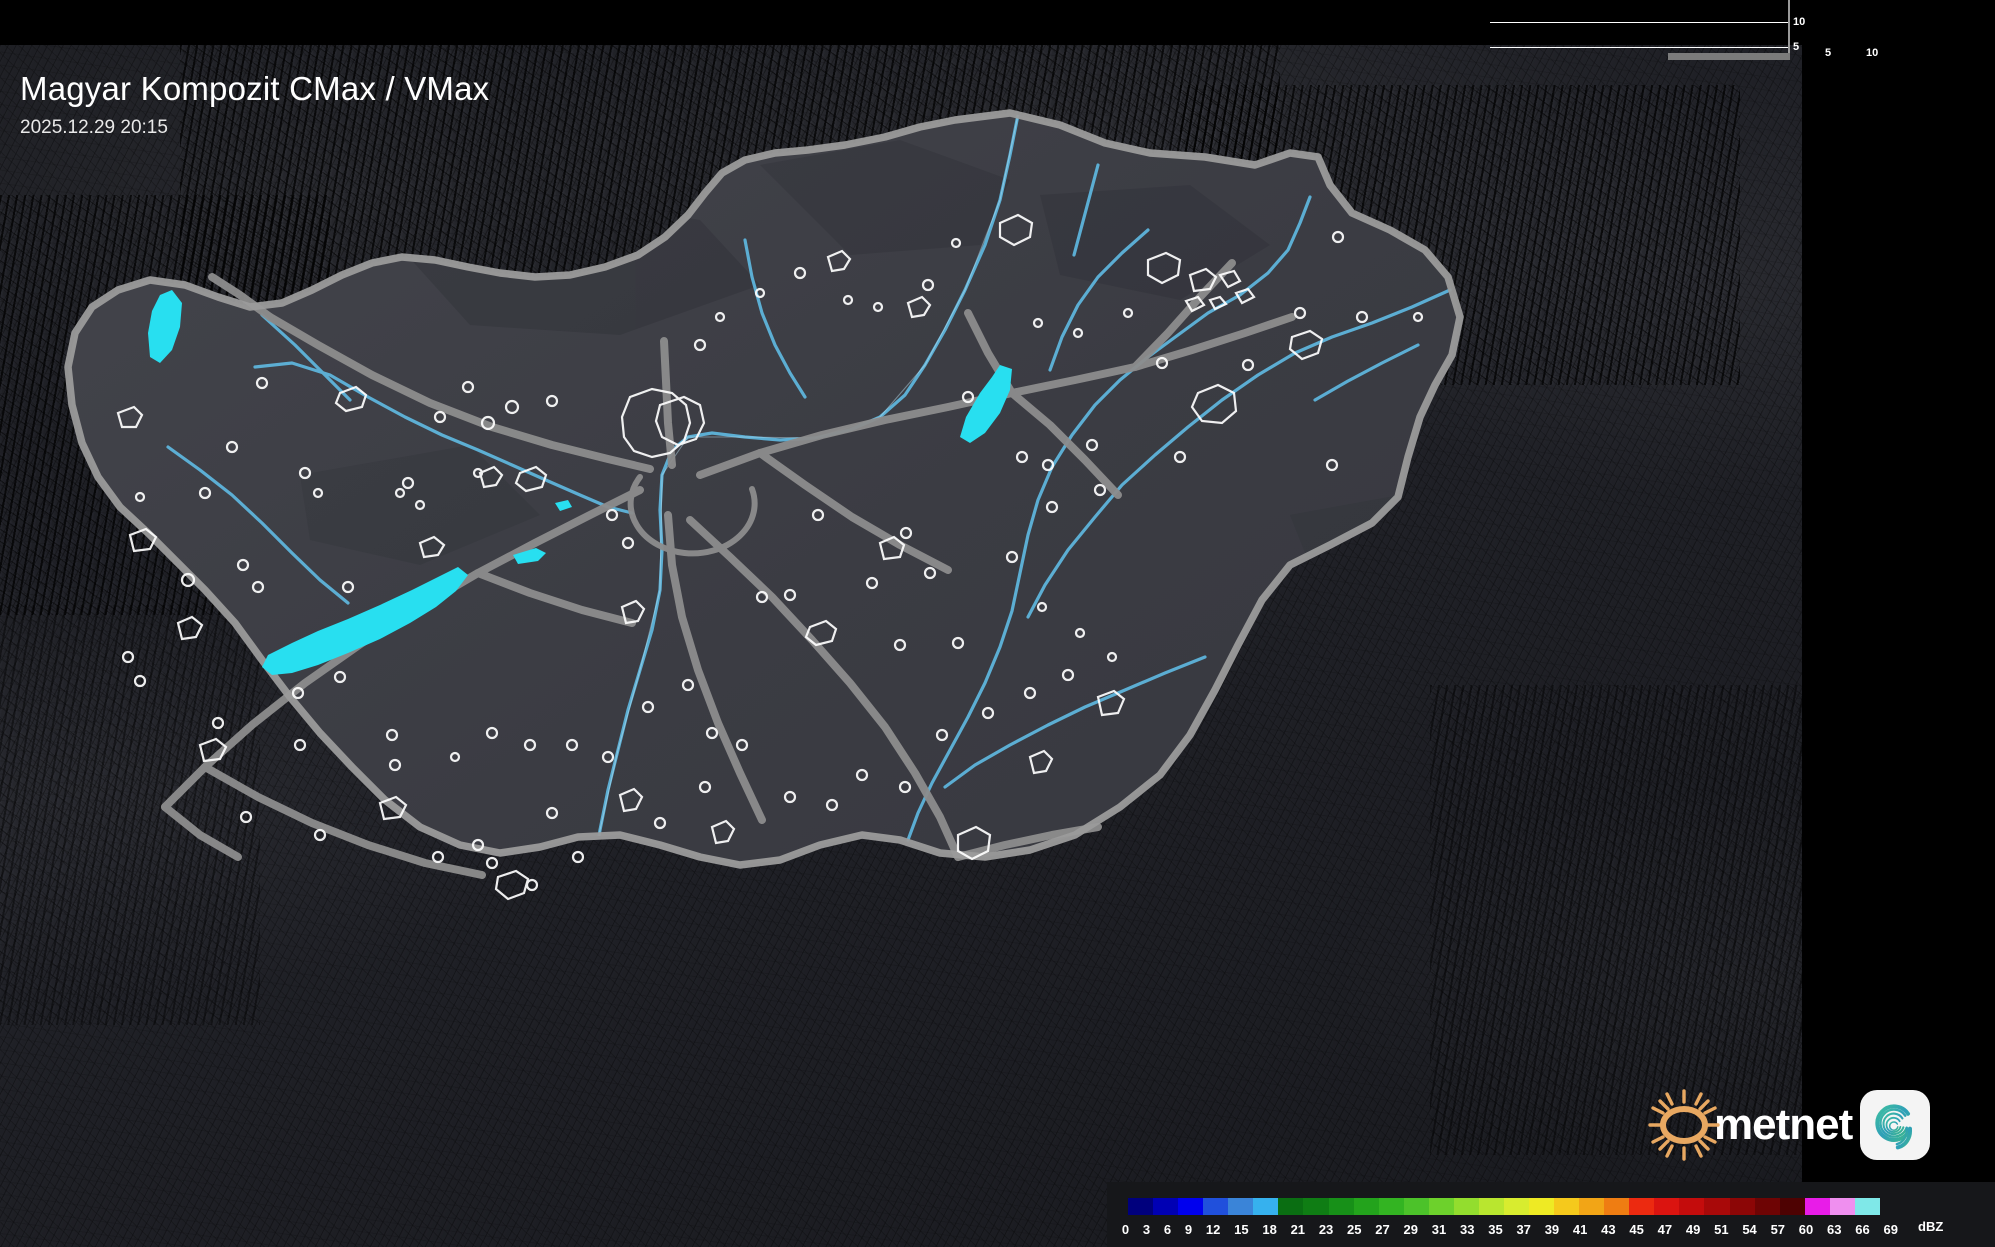 This screenshot has width=1995, height=1247. Describe the element at coordinates (1354, 1229) in the screenshot. I see `dbz-tick-25: 25` at that location.